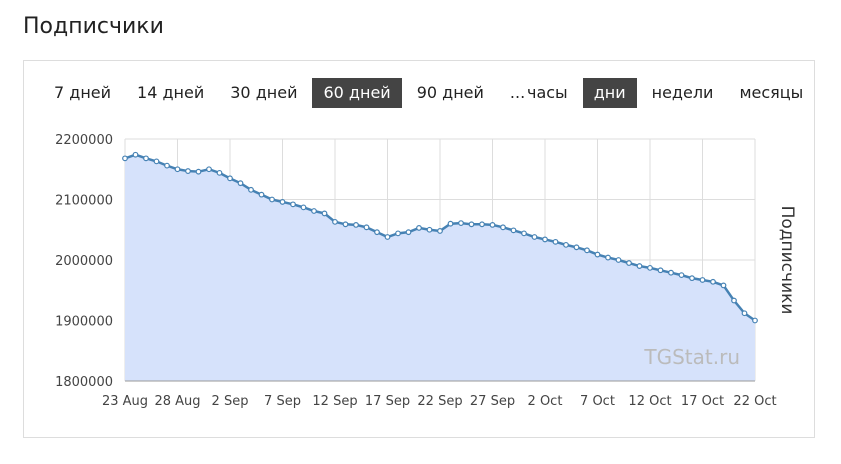 This screenshot has height=464, width=841. I want to click on y-tick-label: 2000000, so click(84, 261).